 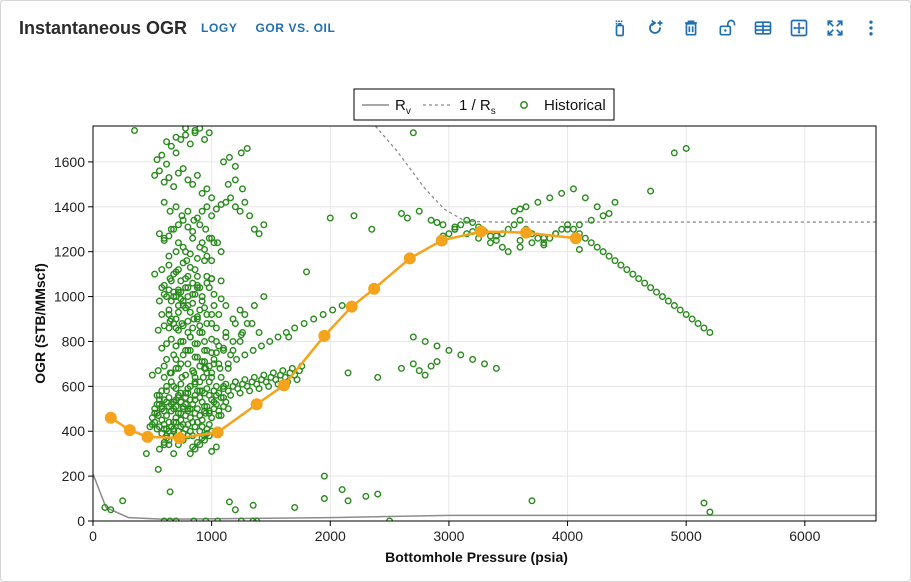 I want to click on delete-icon, so click(x=691, y=28).